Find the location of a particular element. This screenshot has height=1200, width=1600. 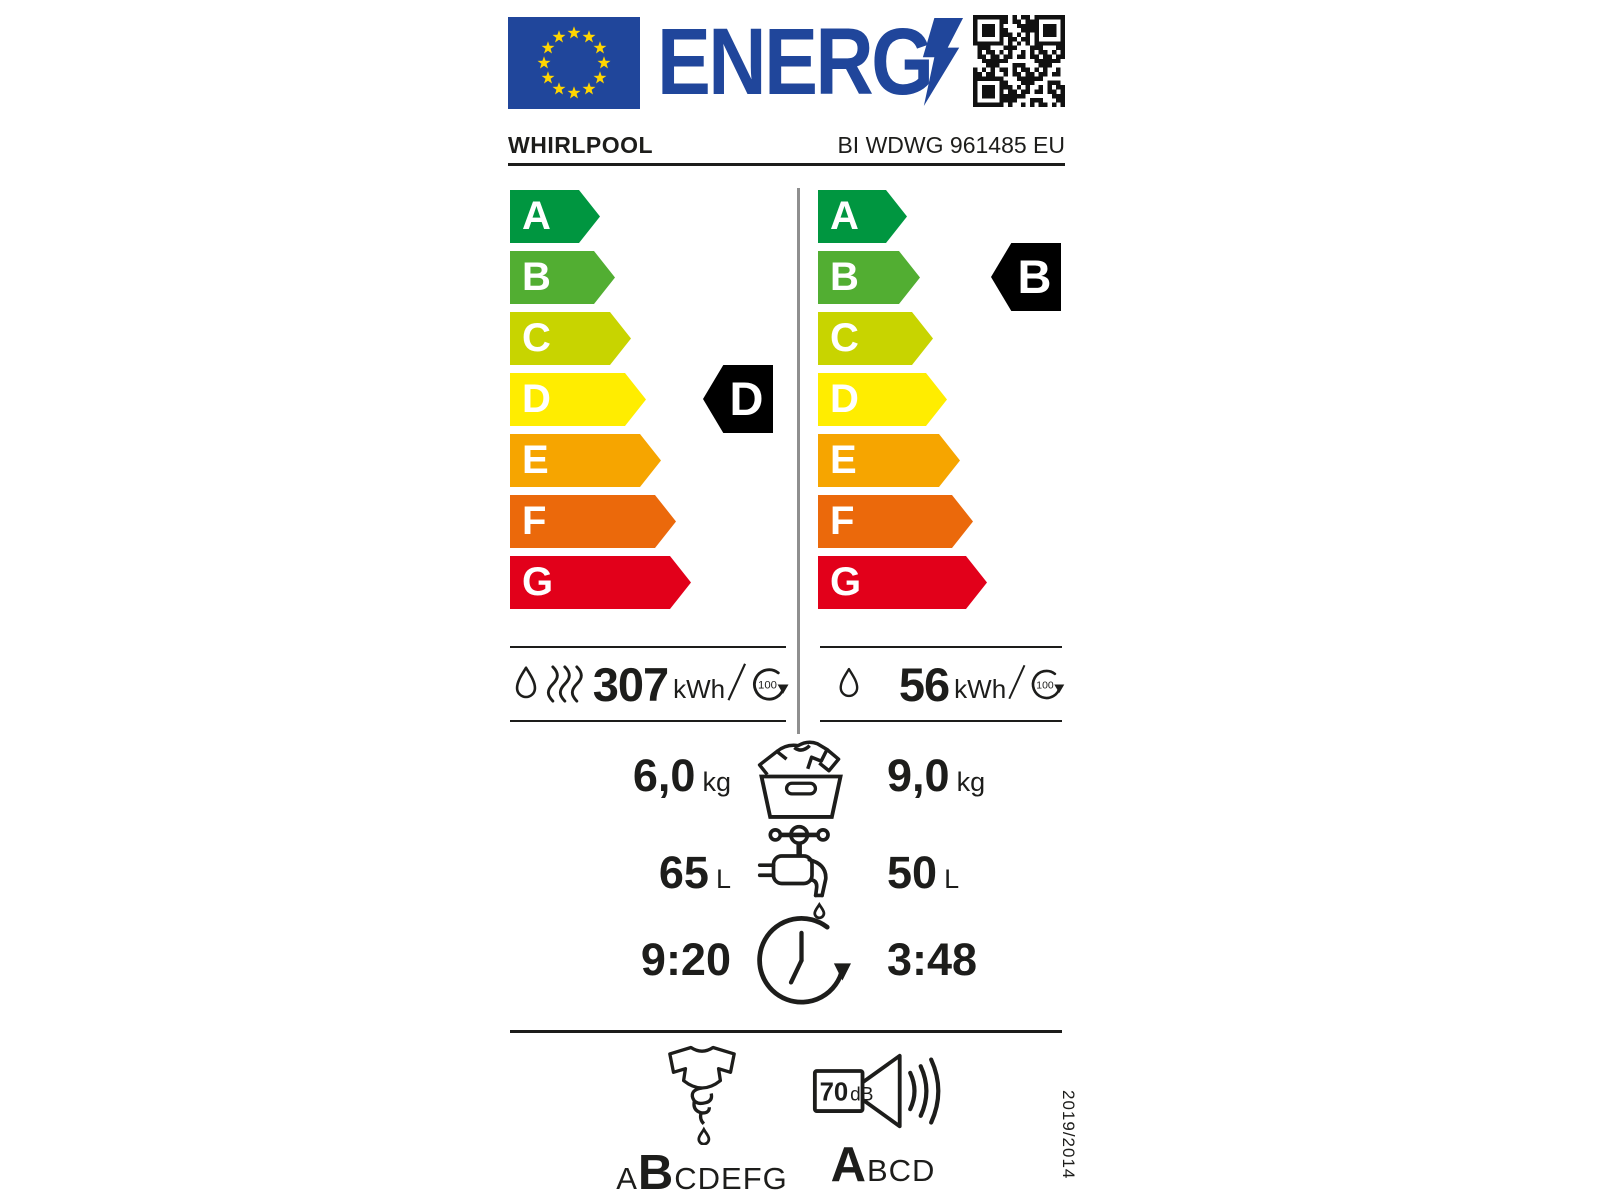

duration-wash: 3:48 is located at coordinates (967, 960).